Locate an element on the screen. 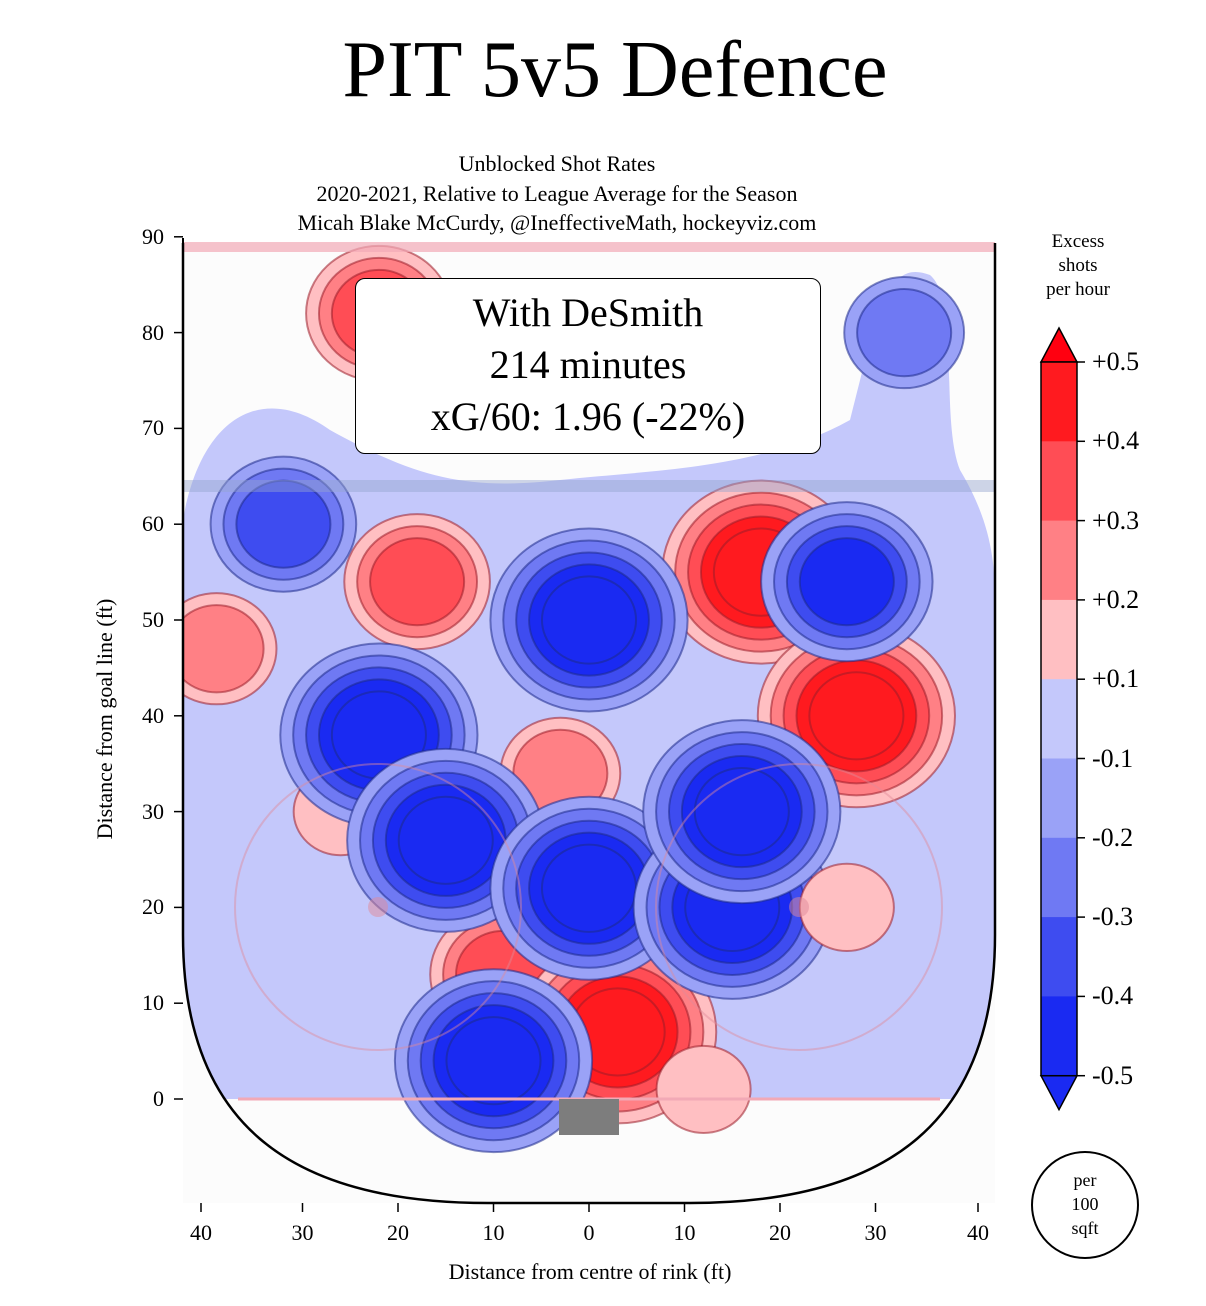  info-goalie: With DeSmith is located at coordinates (588, 312).